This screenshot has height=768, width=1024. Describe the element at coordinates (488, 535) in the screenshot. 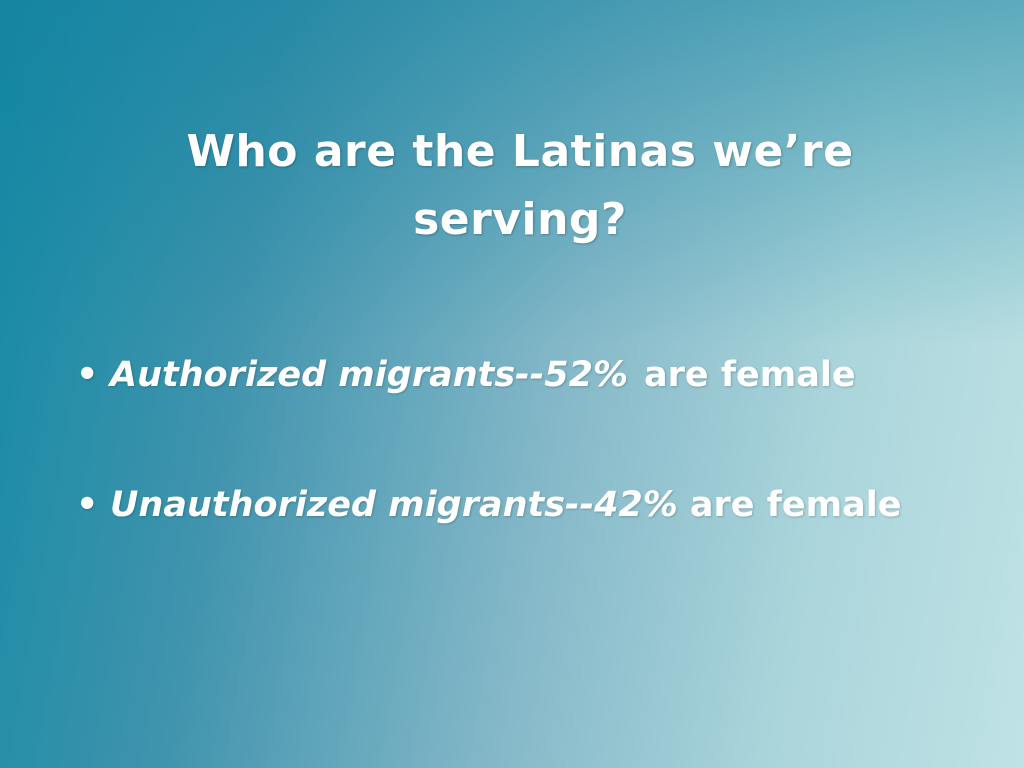

I see `bullet: Unauthorized migrants--42% are female` at that location.